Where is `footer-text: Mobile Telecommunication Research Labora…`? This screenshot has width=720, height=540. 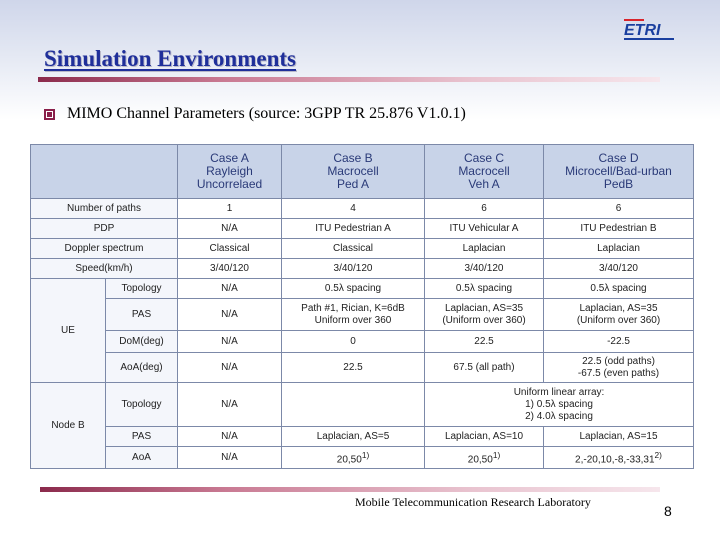
footer-text: Mobile Telecommunication Research Labora… is located at coordinates (473, 502).